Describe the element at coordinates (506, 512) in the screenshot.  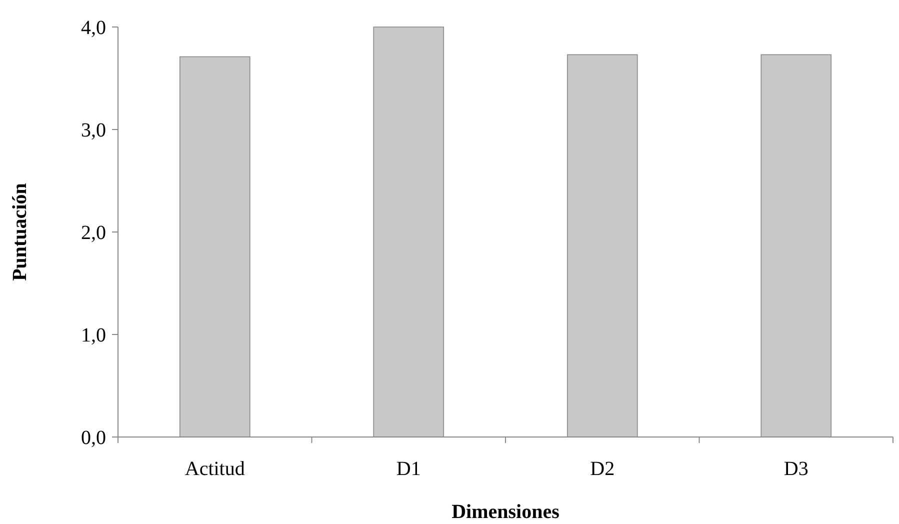
I see `x-axis-title: Dimensiones` at that location.